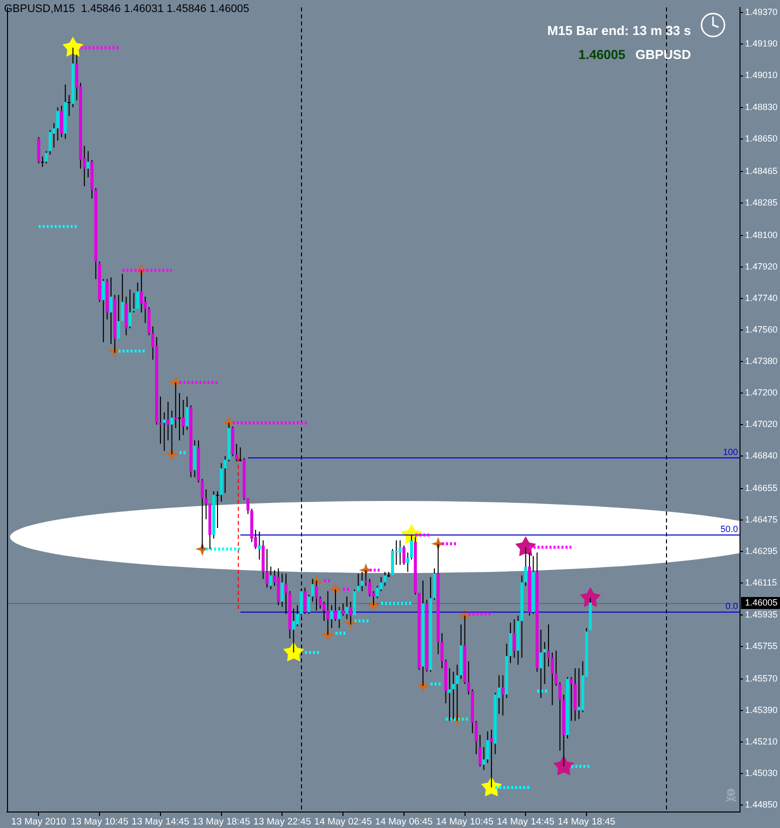 The height and width of the screenshot is (828, 780). What do you see at coordinates (761, 361) in the screenshot?
I see `y-tick-label: 1.47380` at bounding box center [761, 361].